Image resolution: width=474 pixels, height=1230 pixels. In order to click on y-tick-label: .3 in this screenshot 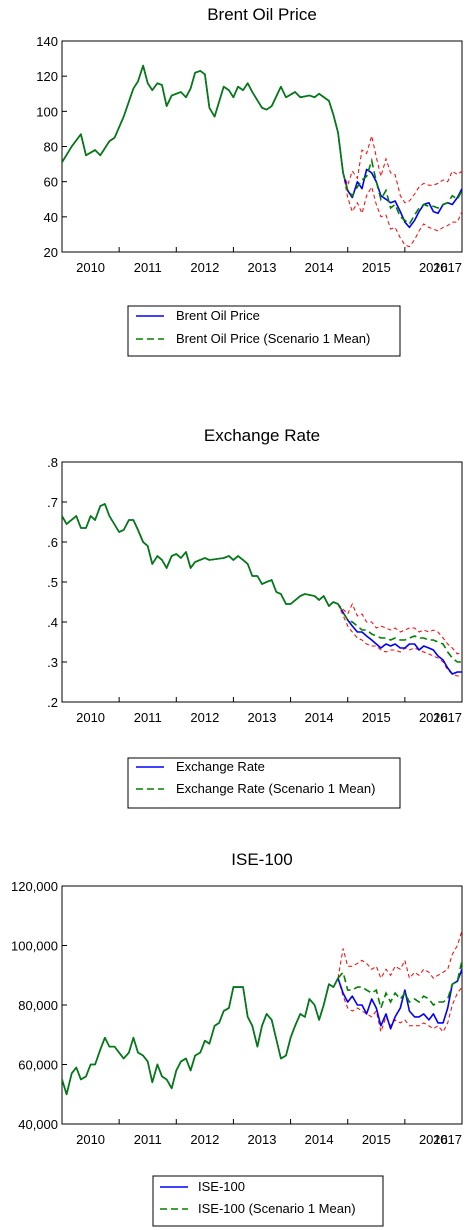, I will do `click(52, 662)`.